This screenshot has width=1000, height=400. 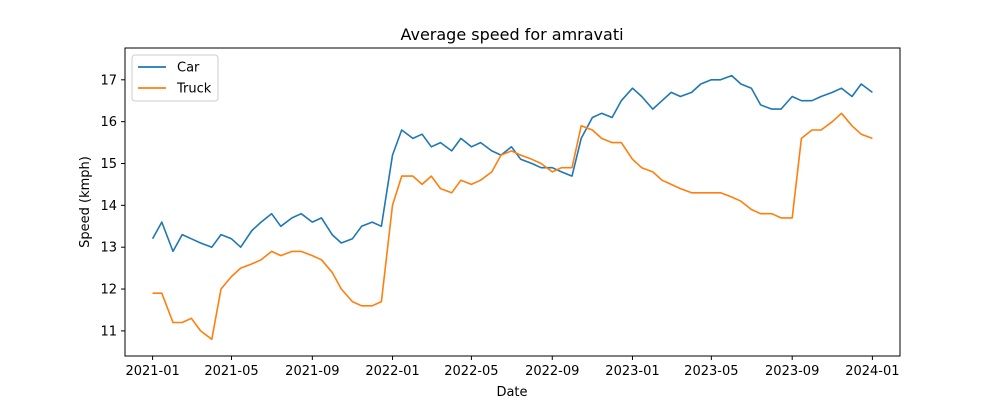 I want to click on y-tick-label: 12, so click(x=108, y=290).